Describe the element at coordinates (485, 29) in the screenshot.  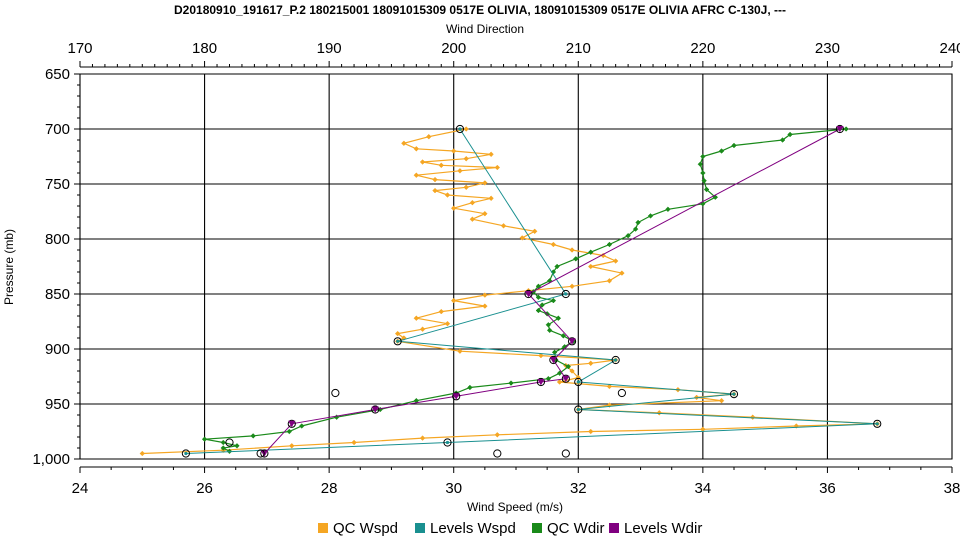
I see `top-axis-label: Wind Direction` at that location.